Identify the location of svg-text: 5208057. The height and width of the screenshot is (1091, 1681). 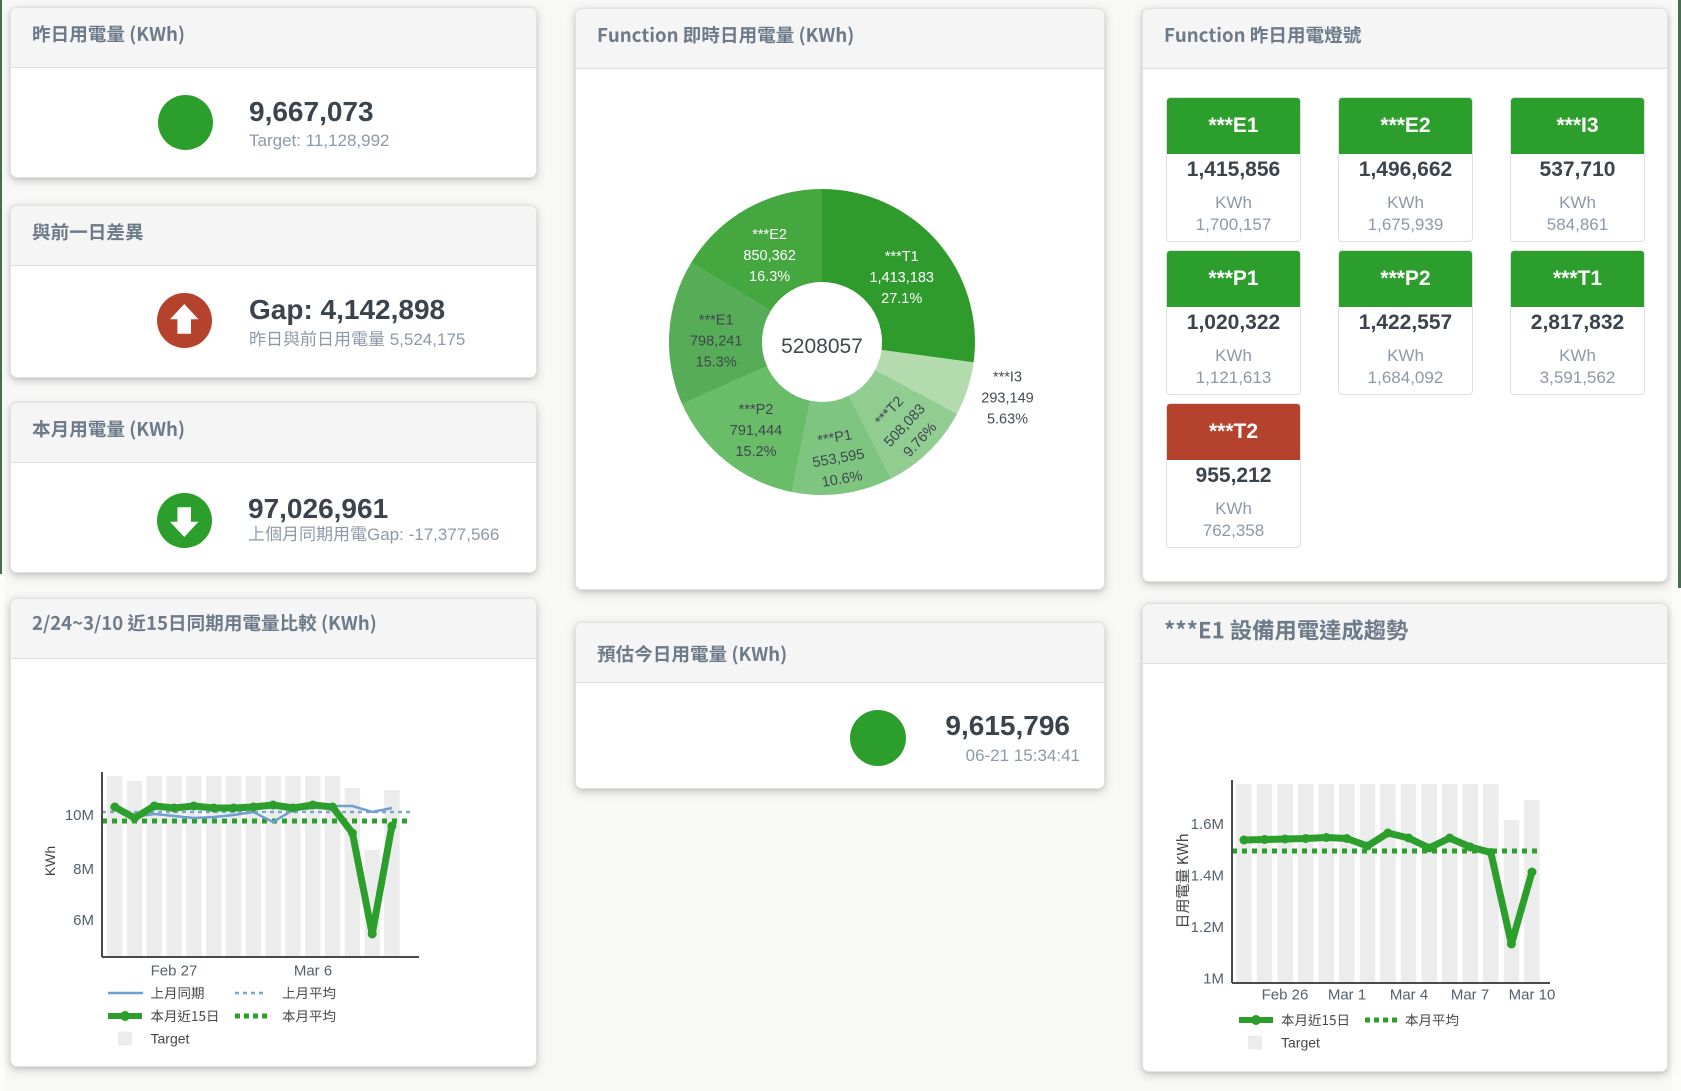
(822, 346).